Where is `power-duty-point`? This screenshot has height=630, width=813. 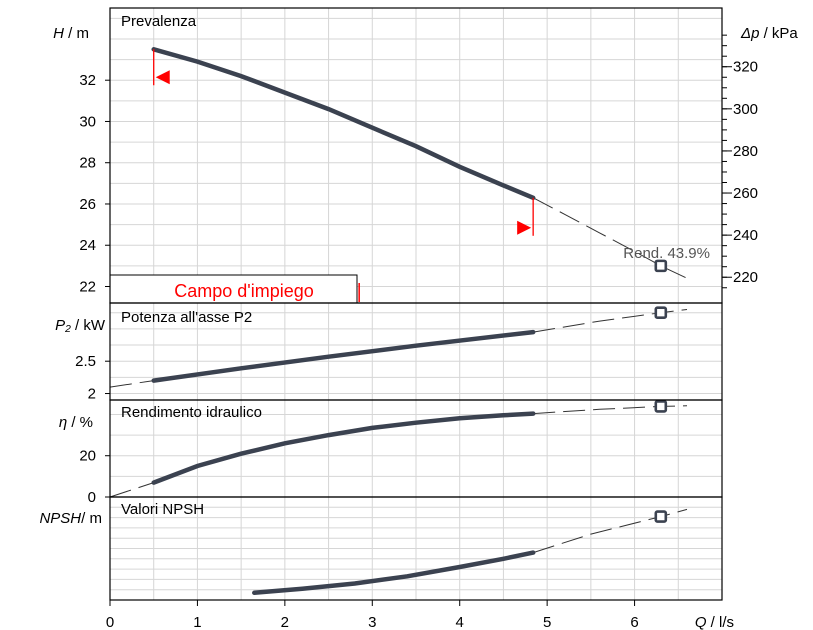
power-duty-point is located at coordinates (661, 313).